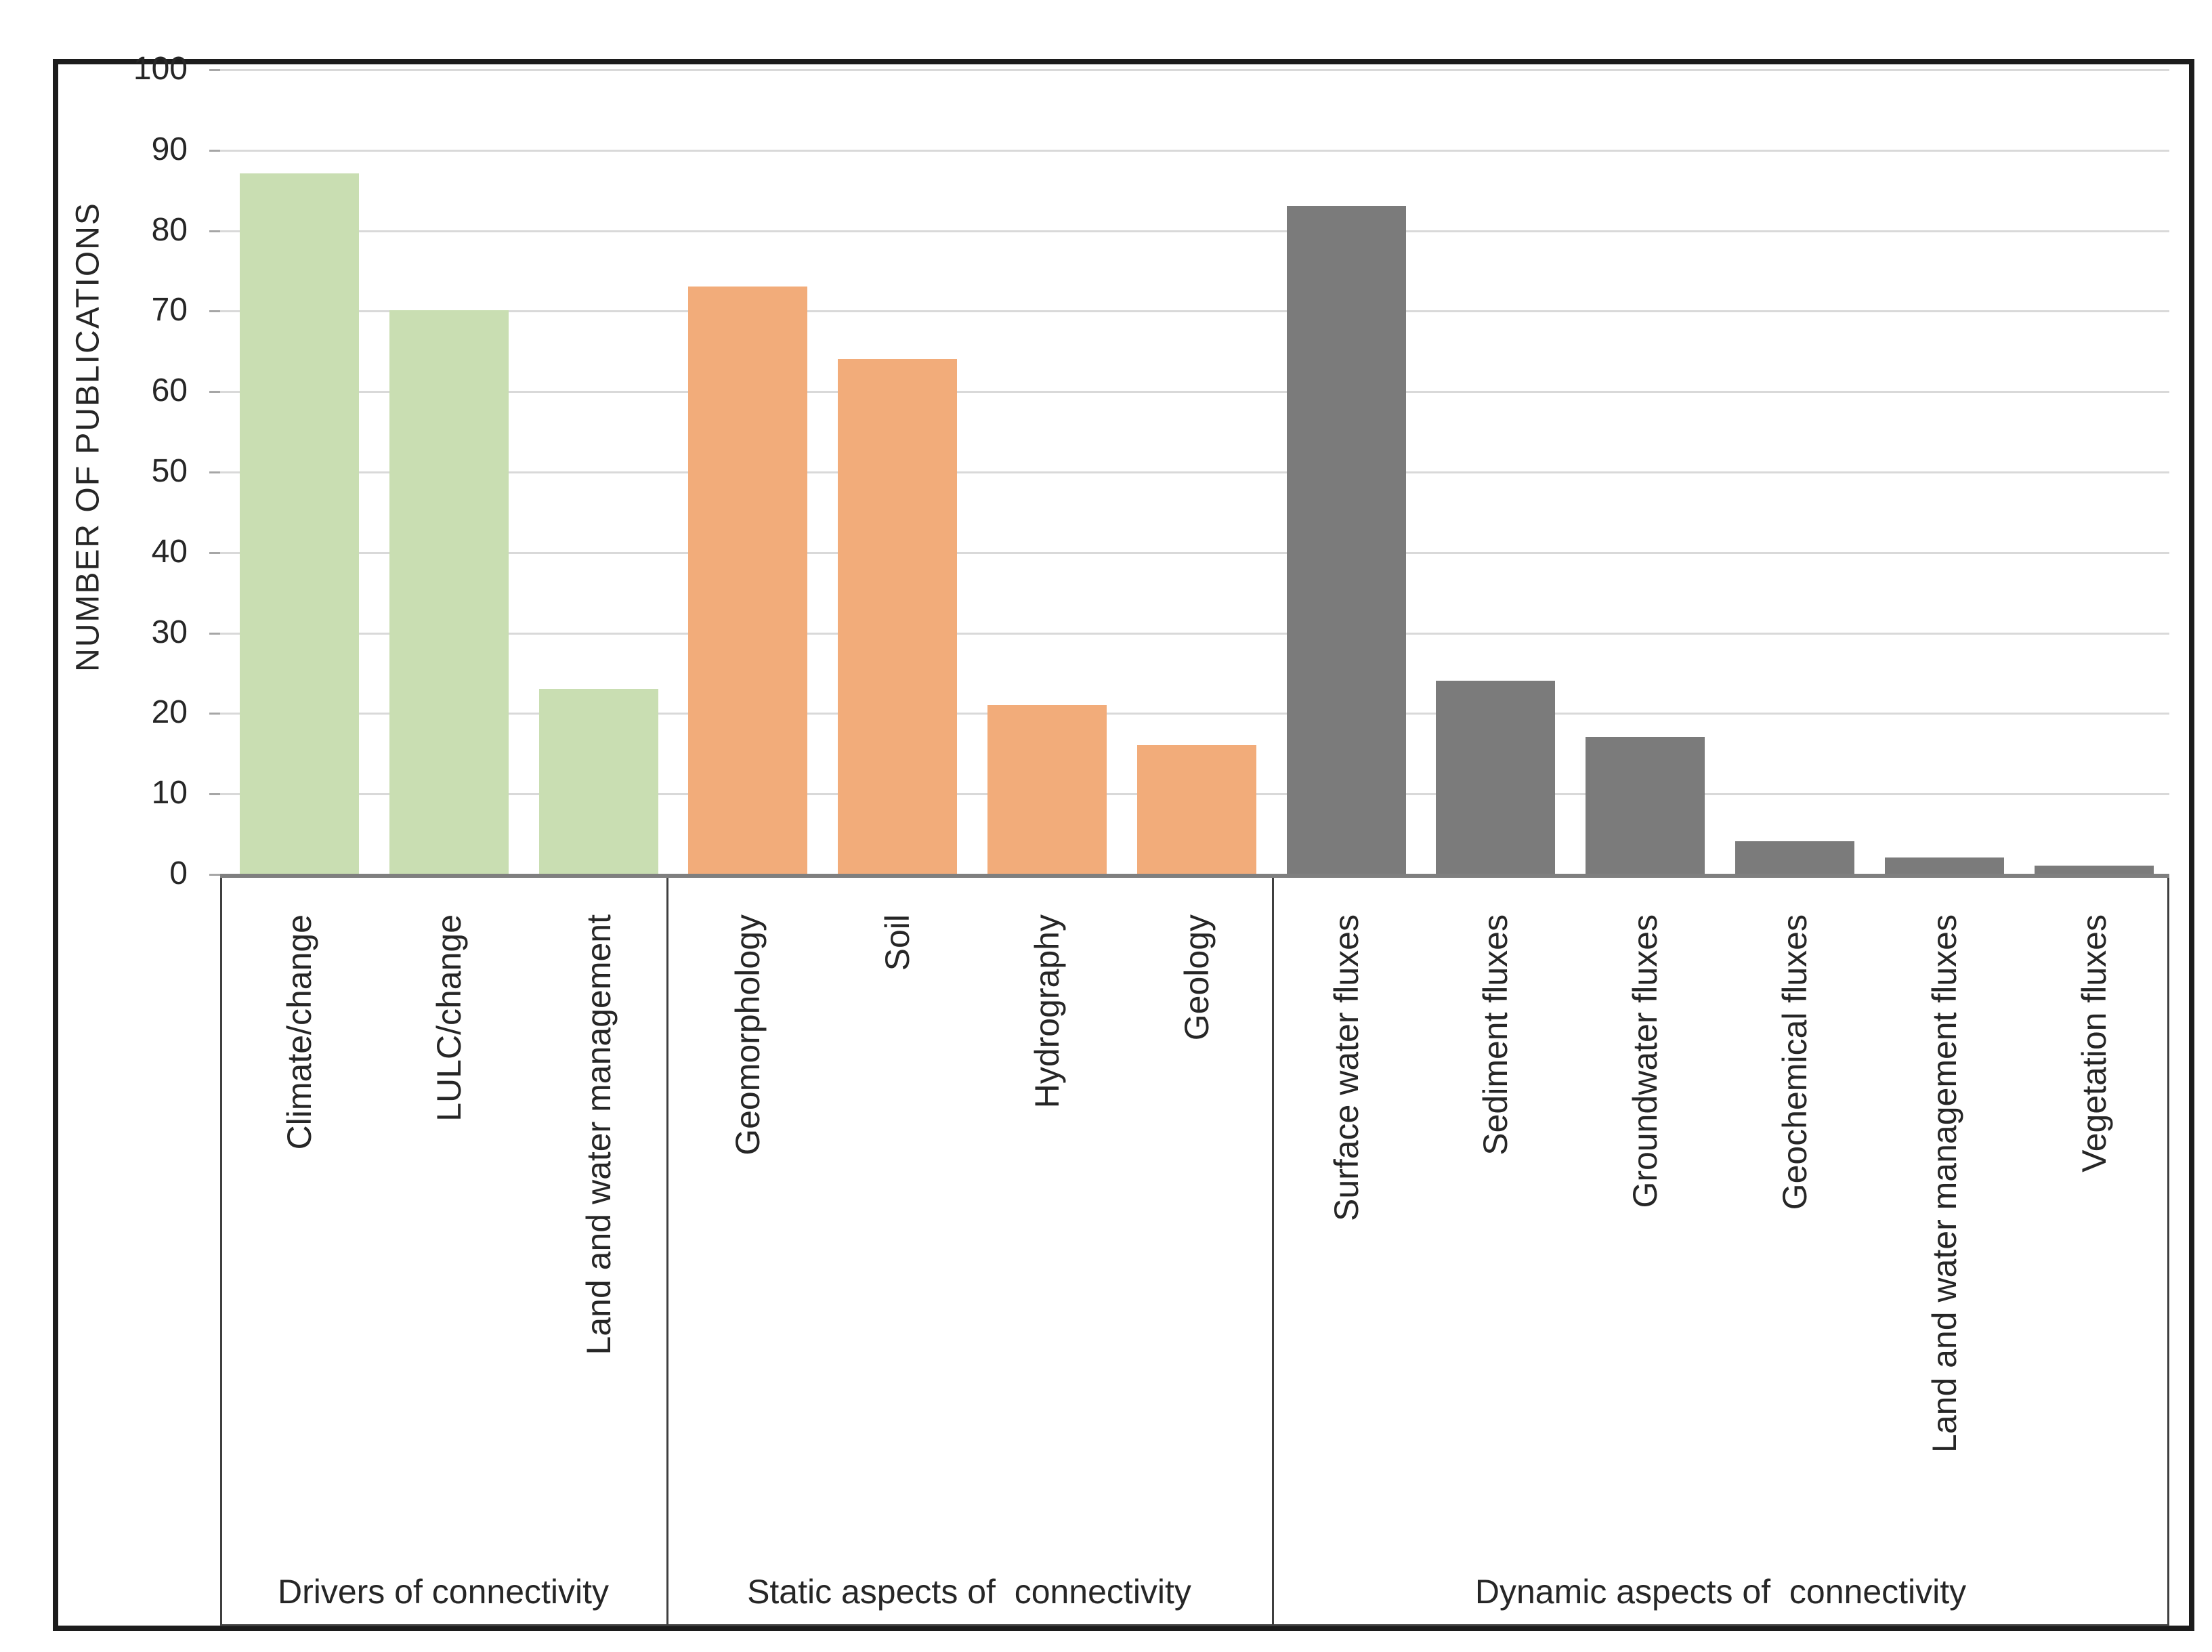  Describe the element at coordinates (299, 1032) in the screenshot. I see `category-label-climate-change: Climate/change` at that location.